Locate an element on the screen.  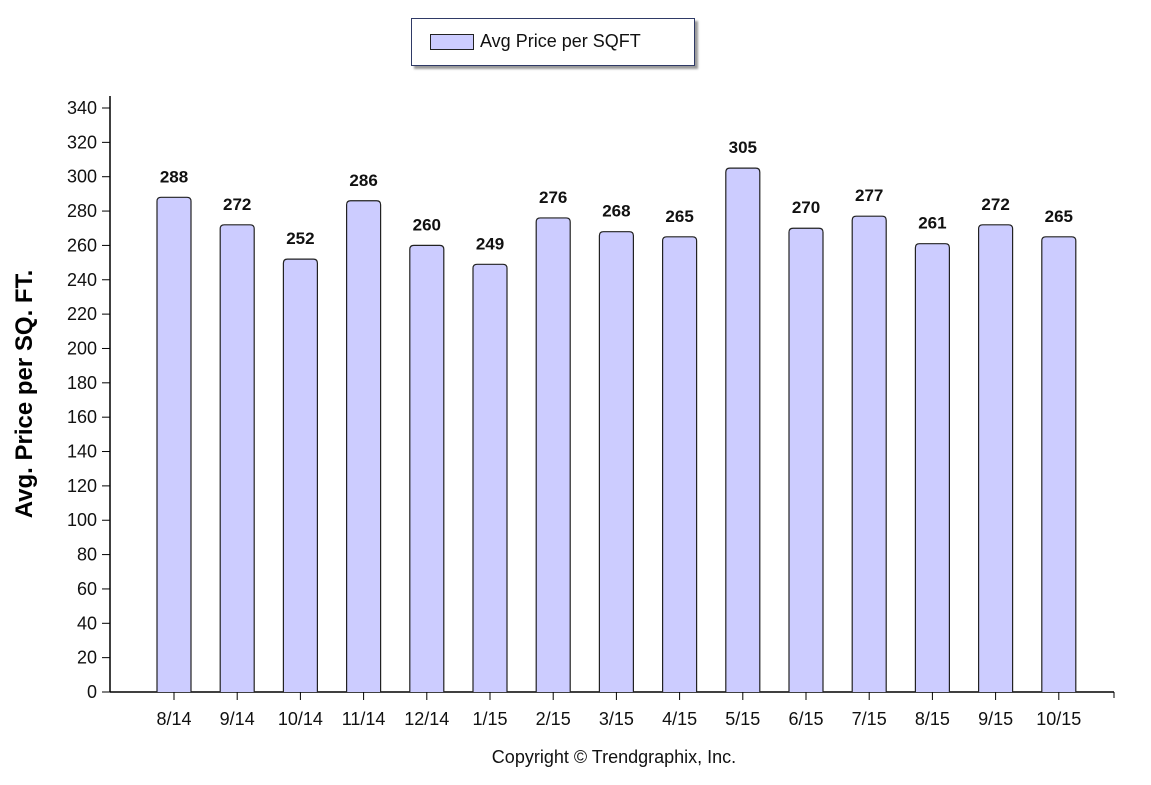
data-label: 286 is located at coordinates (363, 180).